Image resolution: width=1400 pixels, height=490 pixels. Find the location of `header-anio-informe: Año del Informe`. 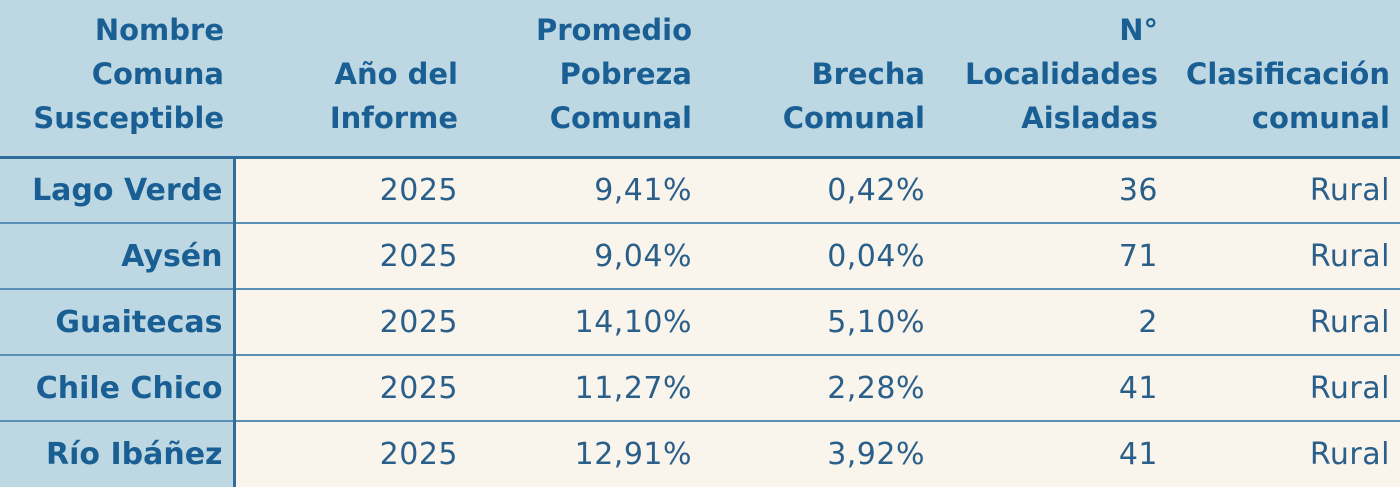

header-anio-informe: Año del Informe is located at coordinates (351, 79).